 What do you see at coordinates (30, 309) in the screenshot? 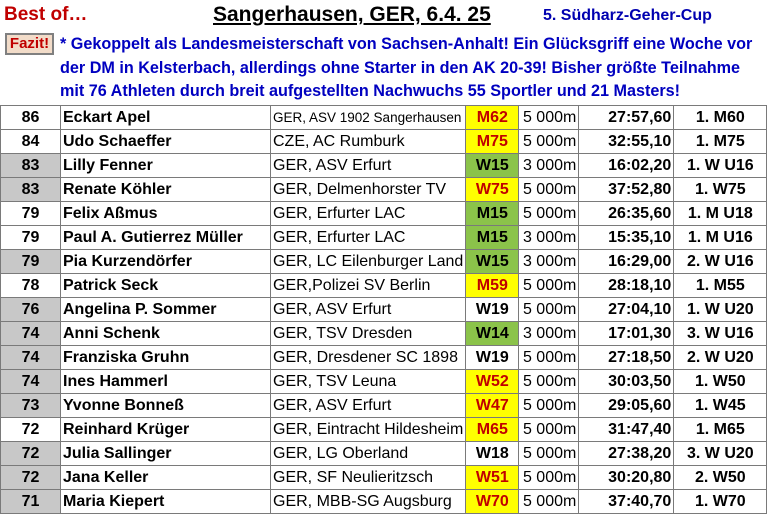
I see `points-cell: 76` at bounding box center [30, 309].